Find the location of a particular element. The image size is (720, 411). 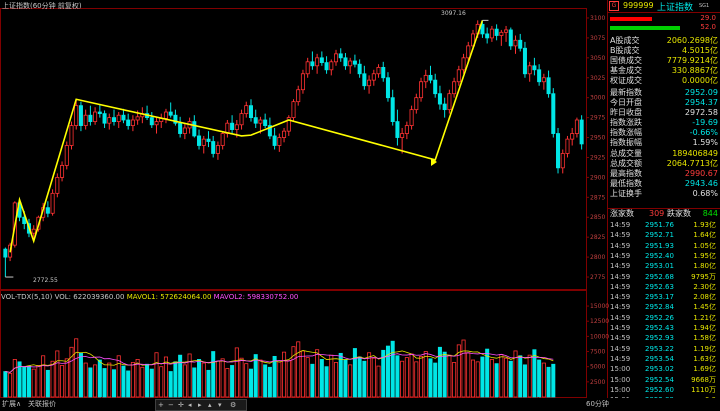

down-count-label: 跌家数 is located at coordinates (679, 213).